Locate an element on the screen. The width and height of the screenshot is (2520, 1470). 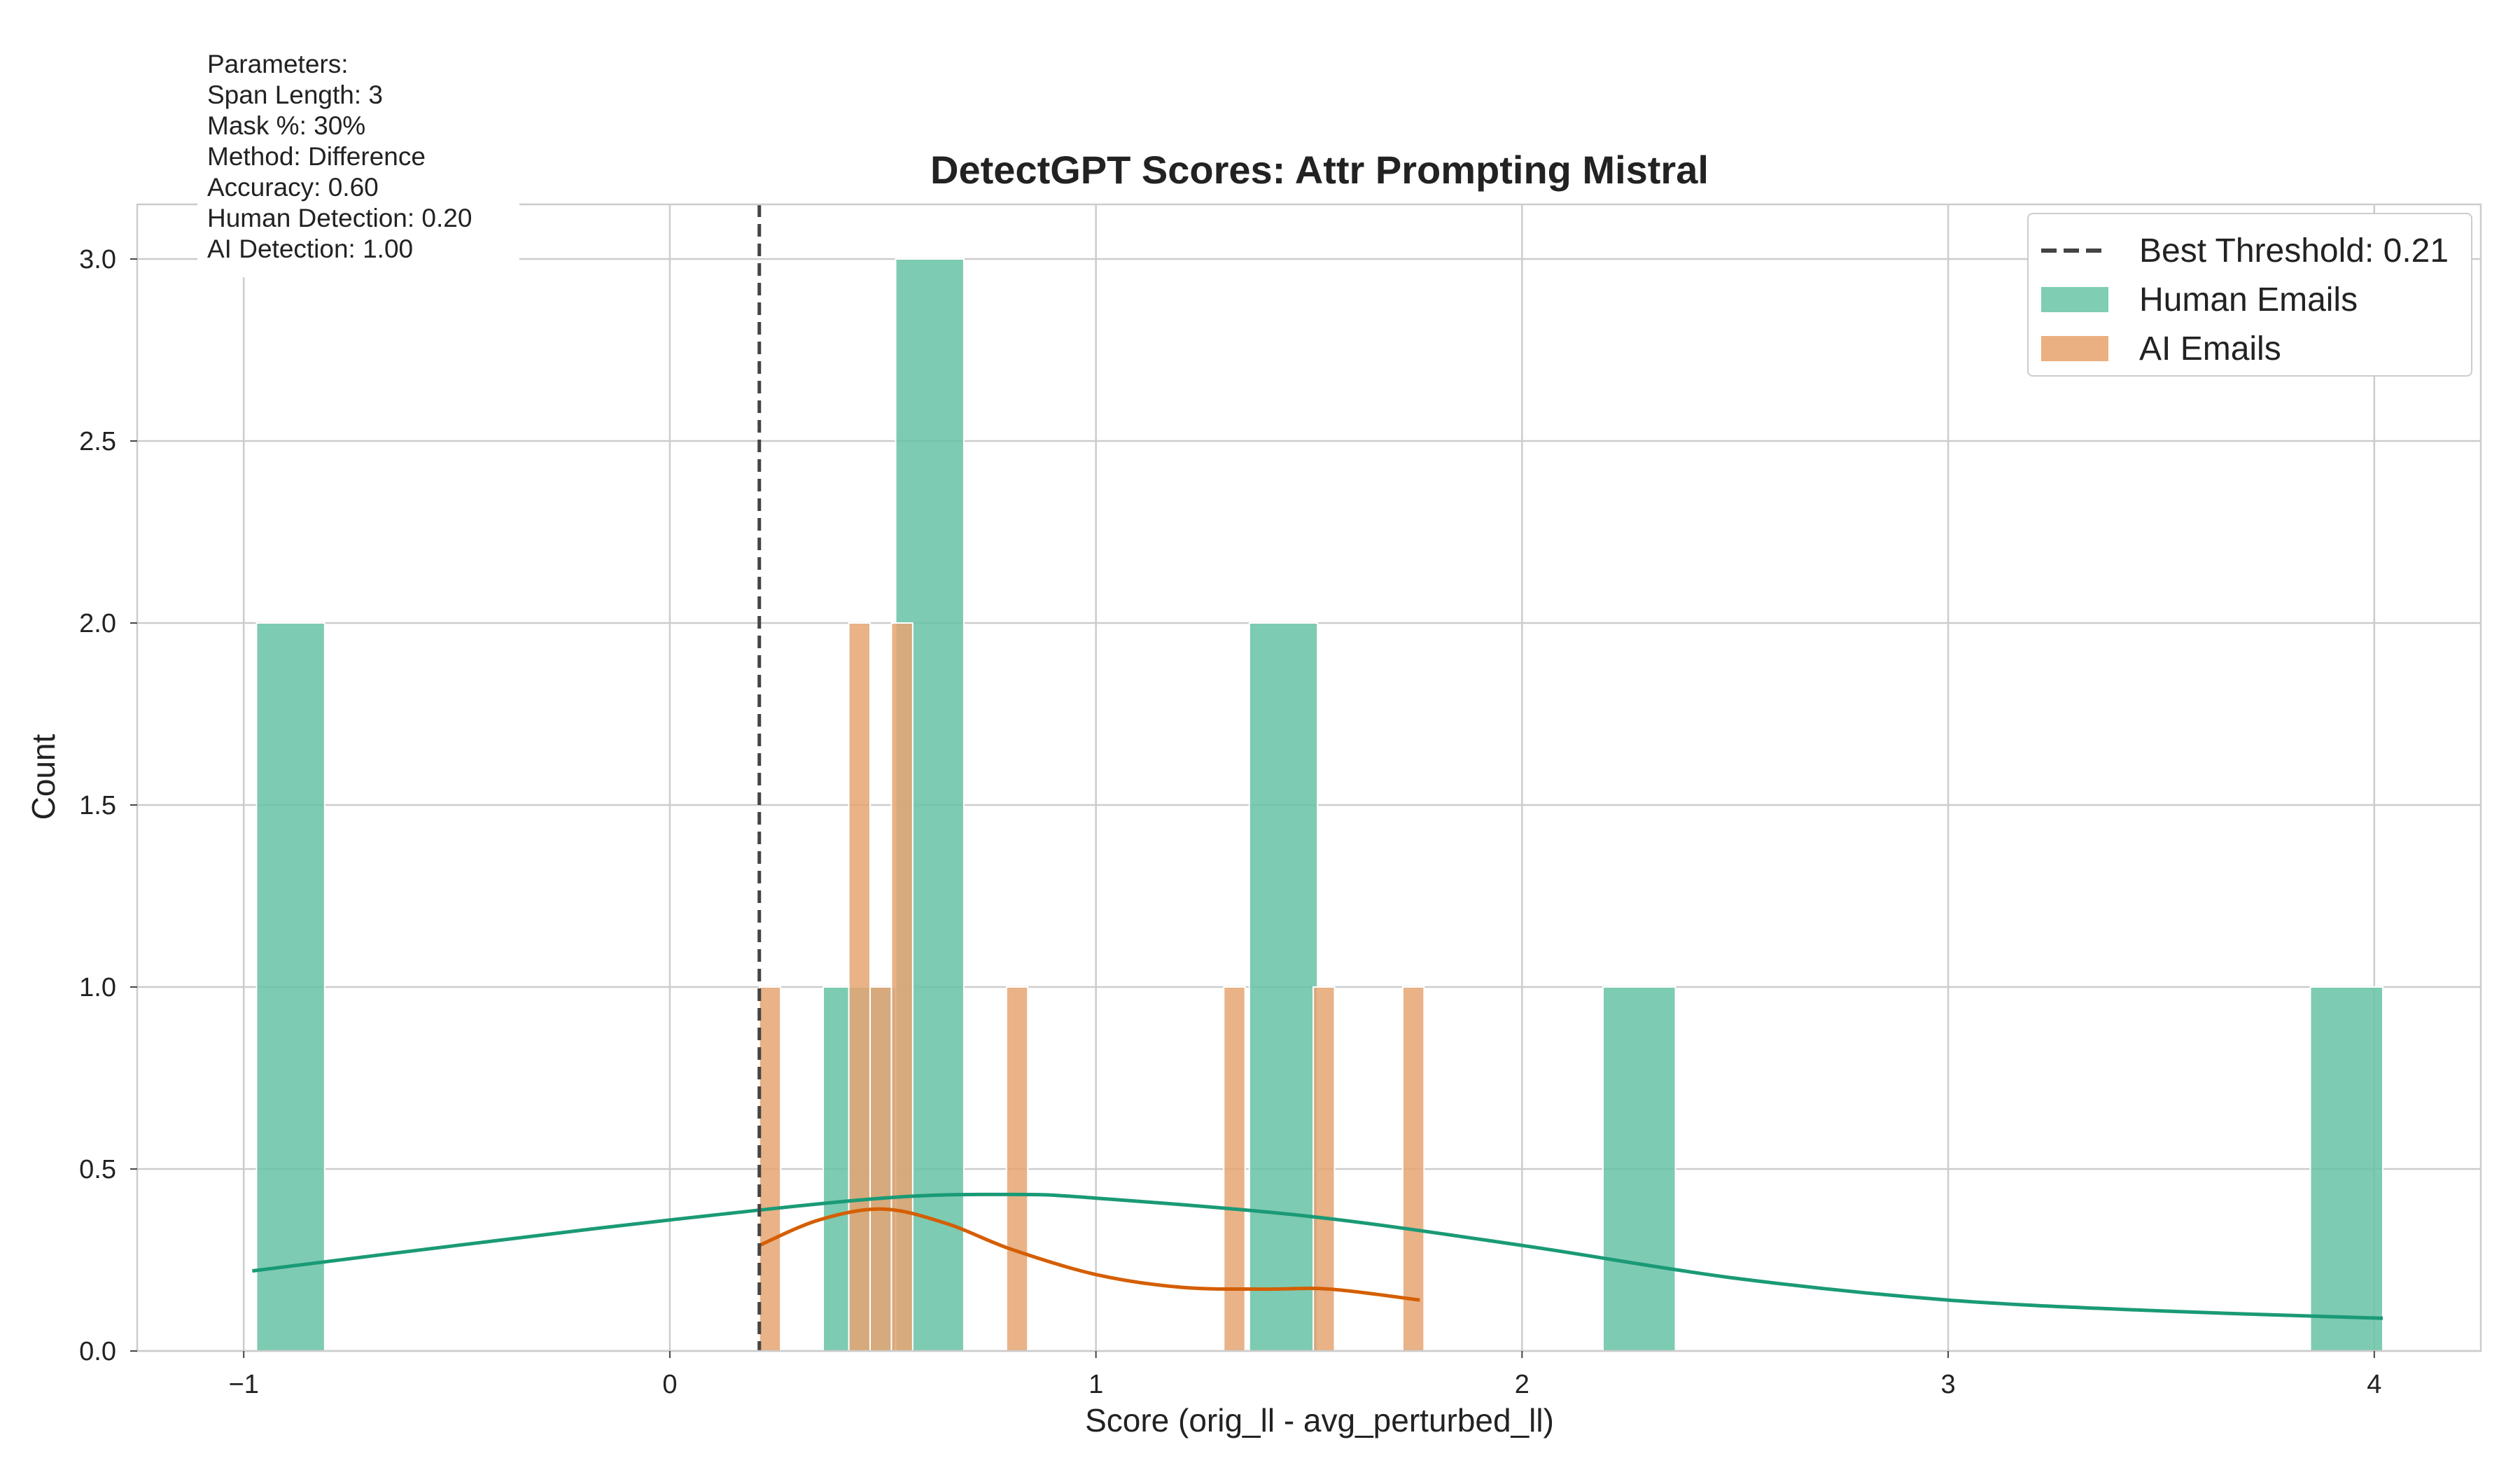
y-tick-label: 1.0 is located at coordinates (97, 987).